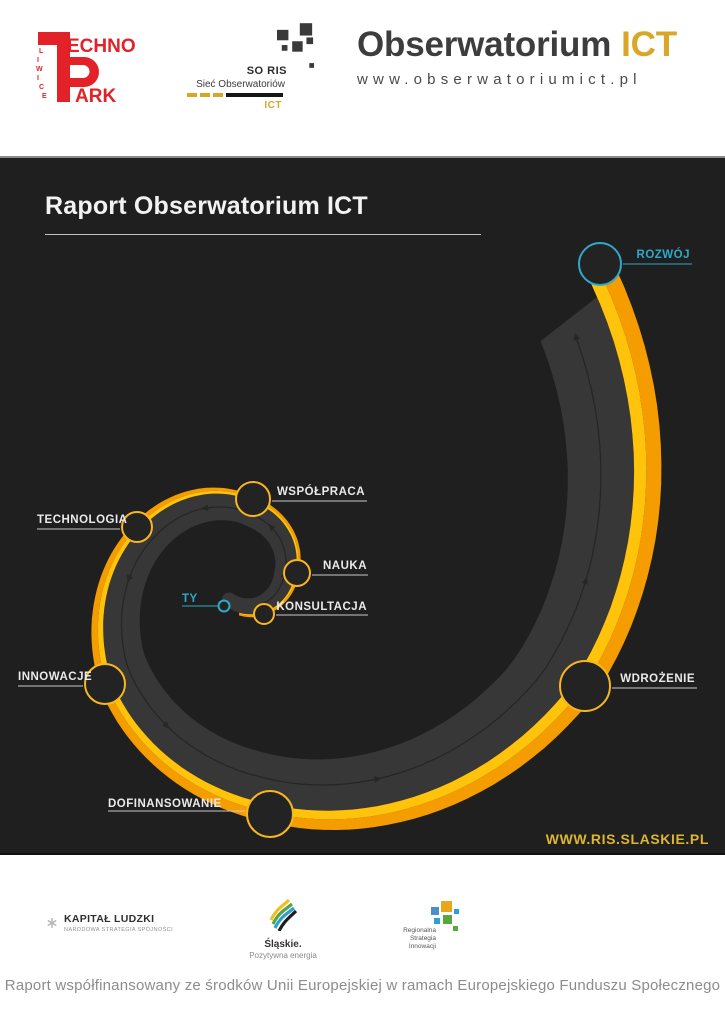  I want to click on stage-label: ROZWÓJ, so click(663, 254).